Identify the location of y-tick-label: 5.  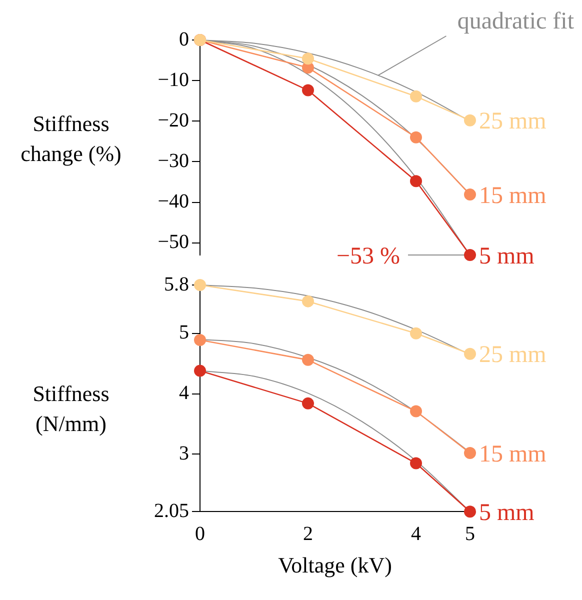
(184, 333).